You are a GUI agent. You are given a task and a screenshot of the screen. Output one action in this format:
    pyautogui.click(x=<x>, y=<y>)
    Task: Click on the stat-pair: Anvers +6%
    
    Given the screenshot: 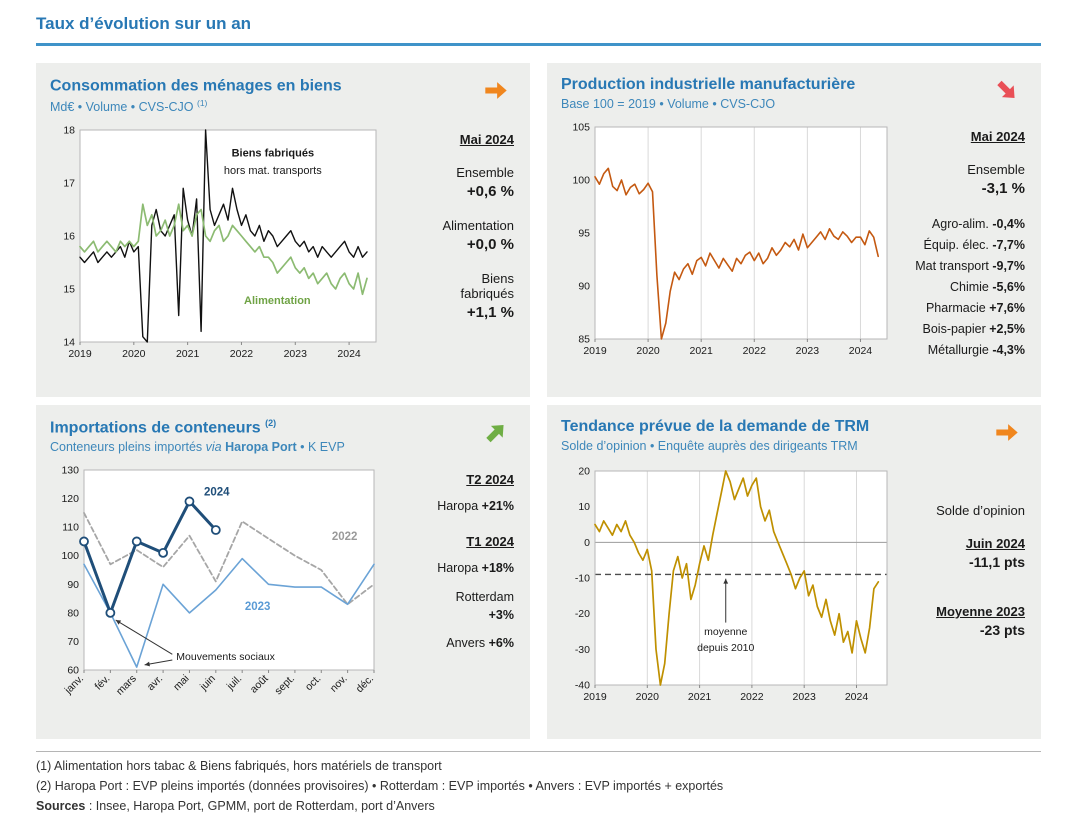 What is the action you would take?
    pyautogui.click(x=480, y=643)
    